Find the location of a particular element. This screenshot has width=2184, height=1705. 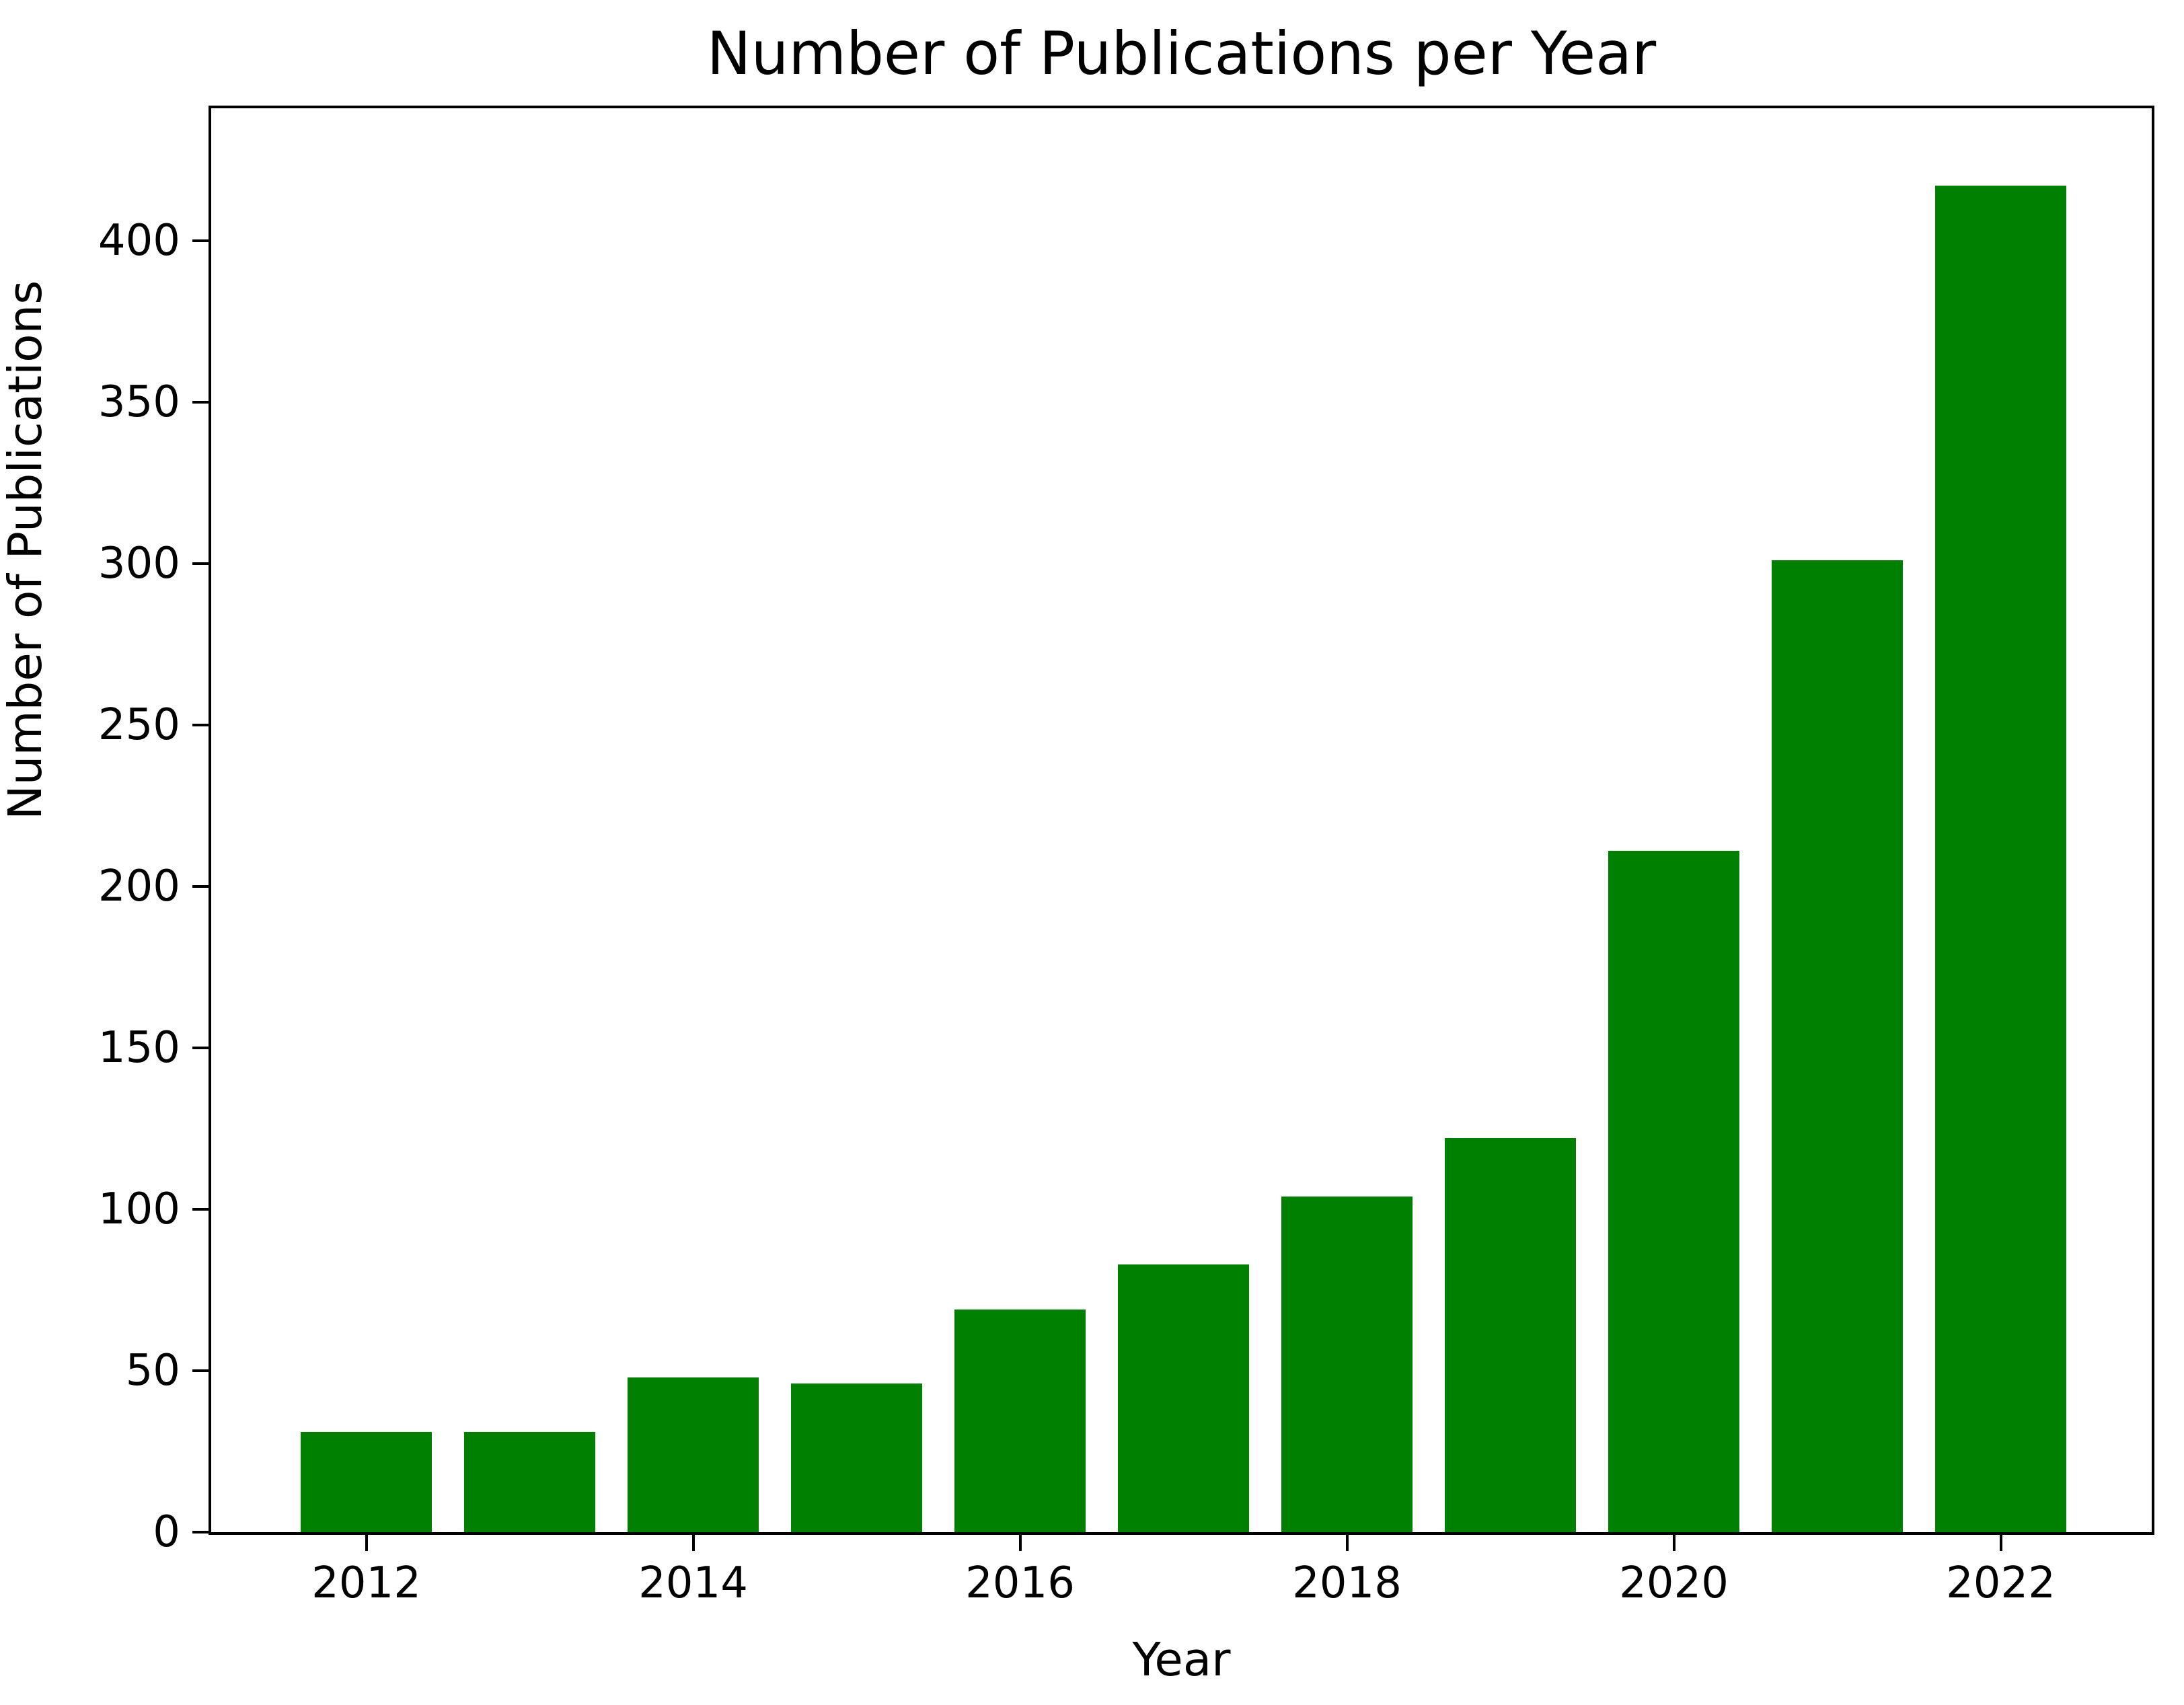

x-tick-label-2020: 2020 is located at coordinates (1674, 1583).